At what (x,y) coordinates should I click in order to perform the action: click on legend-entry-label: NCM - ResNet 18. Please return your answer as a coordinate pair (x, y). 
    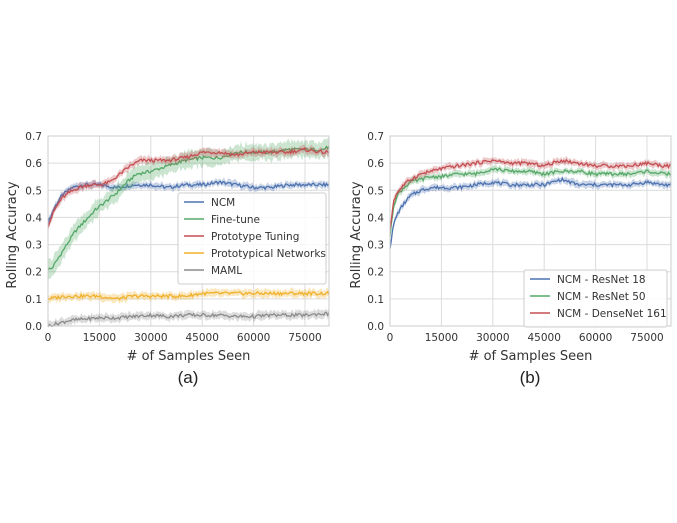
    Looking at the image, I should click on (601, 280).